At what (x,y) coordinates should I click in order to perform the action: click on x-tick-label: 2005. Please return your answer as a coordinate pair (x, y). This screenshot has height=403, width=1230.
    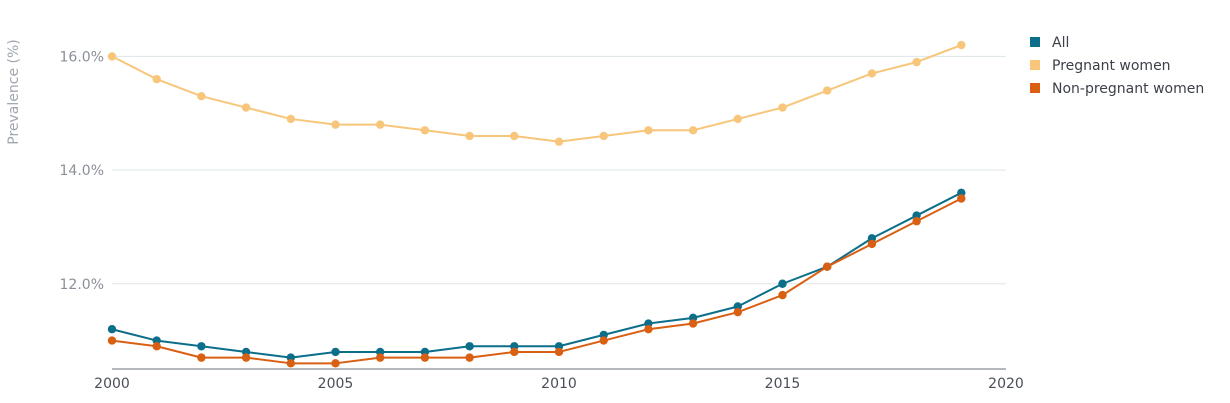
    Looking at the image, I should click on (336, 384).